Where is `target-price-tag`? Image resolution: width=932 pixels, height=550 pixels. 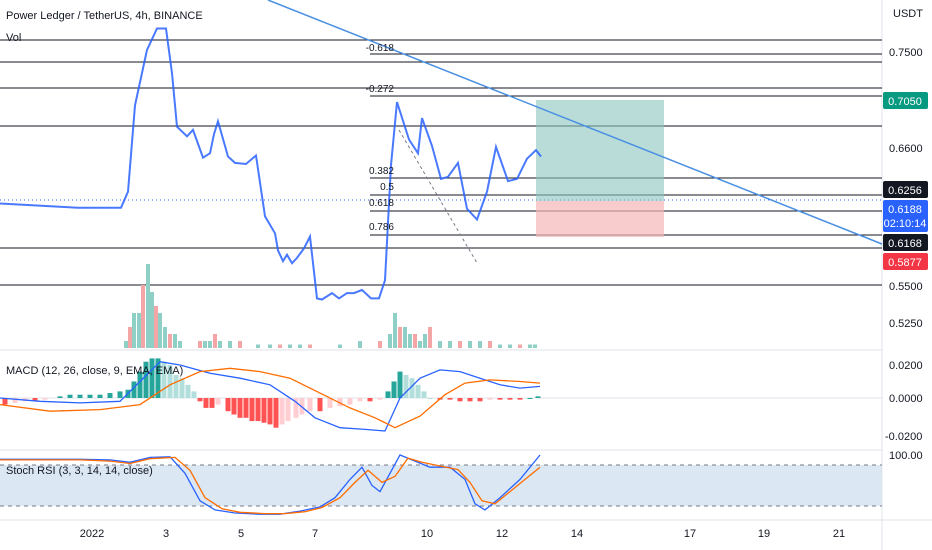
target-price-tag is located at coordinates (905, 100).